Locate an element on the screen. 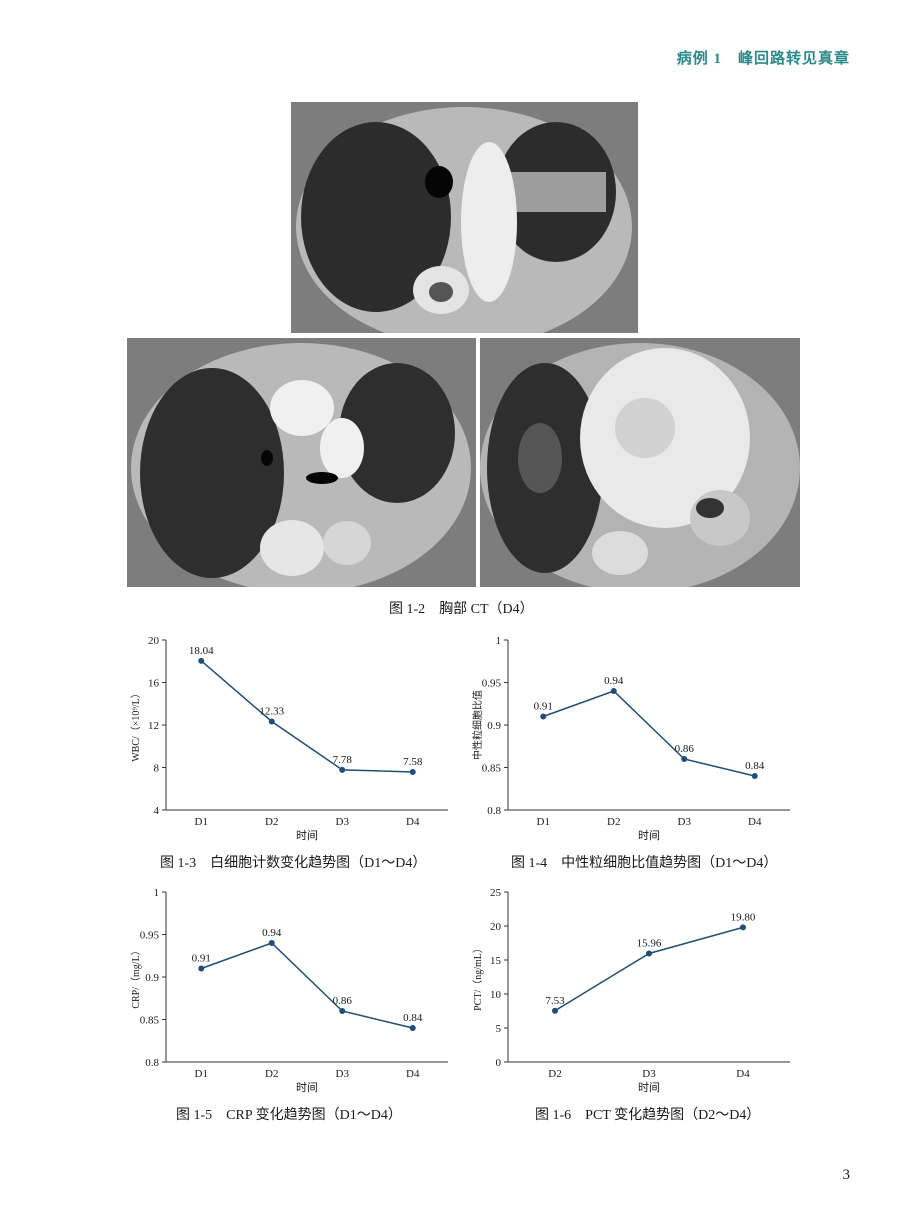 The width and height of the screenshot is (900, 1222). ct-image-middle is located at coordinates (301, 462).